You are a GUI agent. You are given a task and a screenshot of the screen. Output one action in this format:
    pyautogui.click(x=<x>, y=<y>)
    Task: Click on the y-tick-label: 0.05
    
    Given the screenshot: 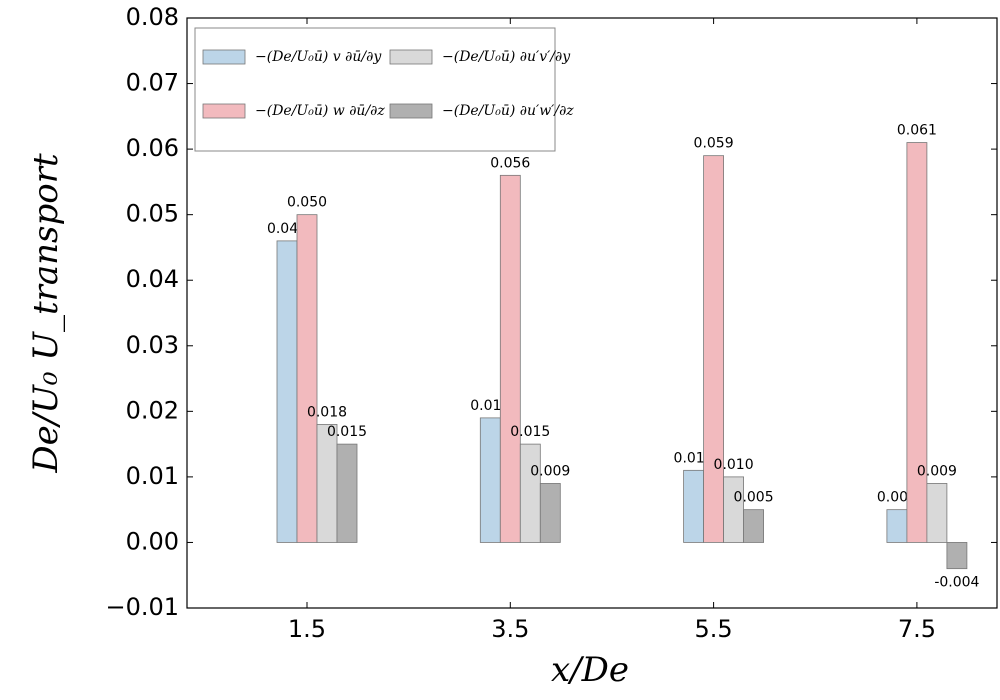 What is the action you would take?
    pyautogui.click(x=152, y=214)
    